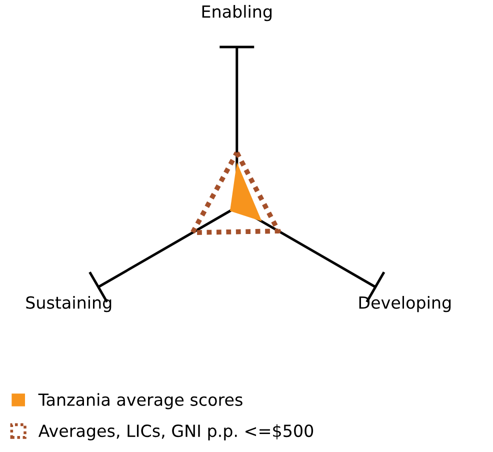  Describe the element at coordinates (237, 13) in the screenshot. I see `spoke-label: Enabling` at that location.